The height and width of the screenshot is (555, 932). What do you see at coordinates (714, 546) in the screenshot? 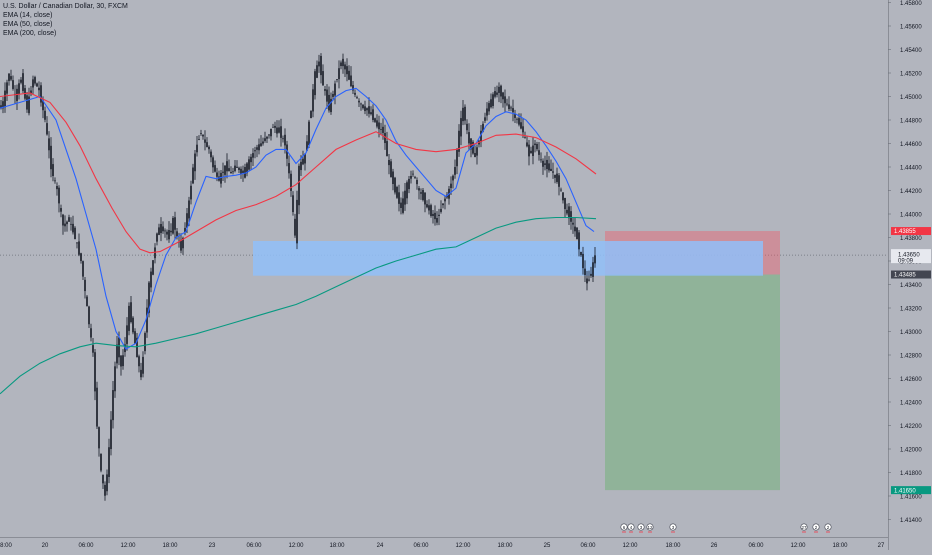
I see `time-tick-label: 26` at bounding box center [714, 546].